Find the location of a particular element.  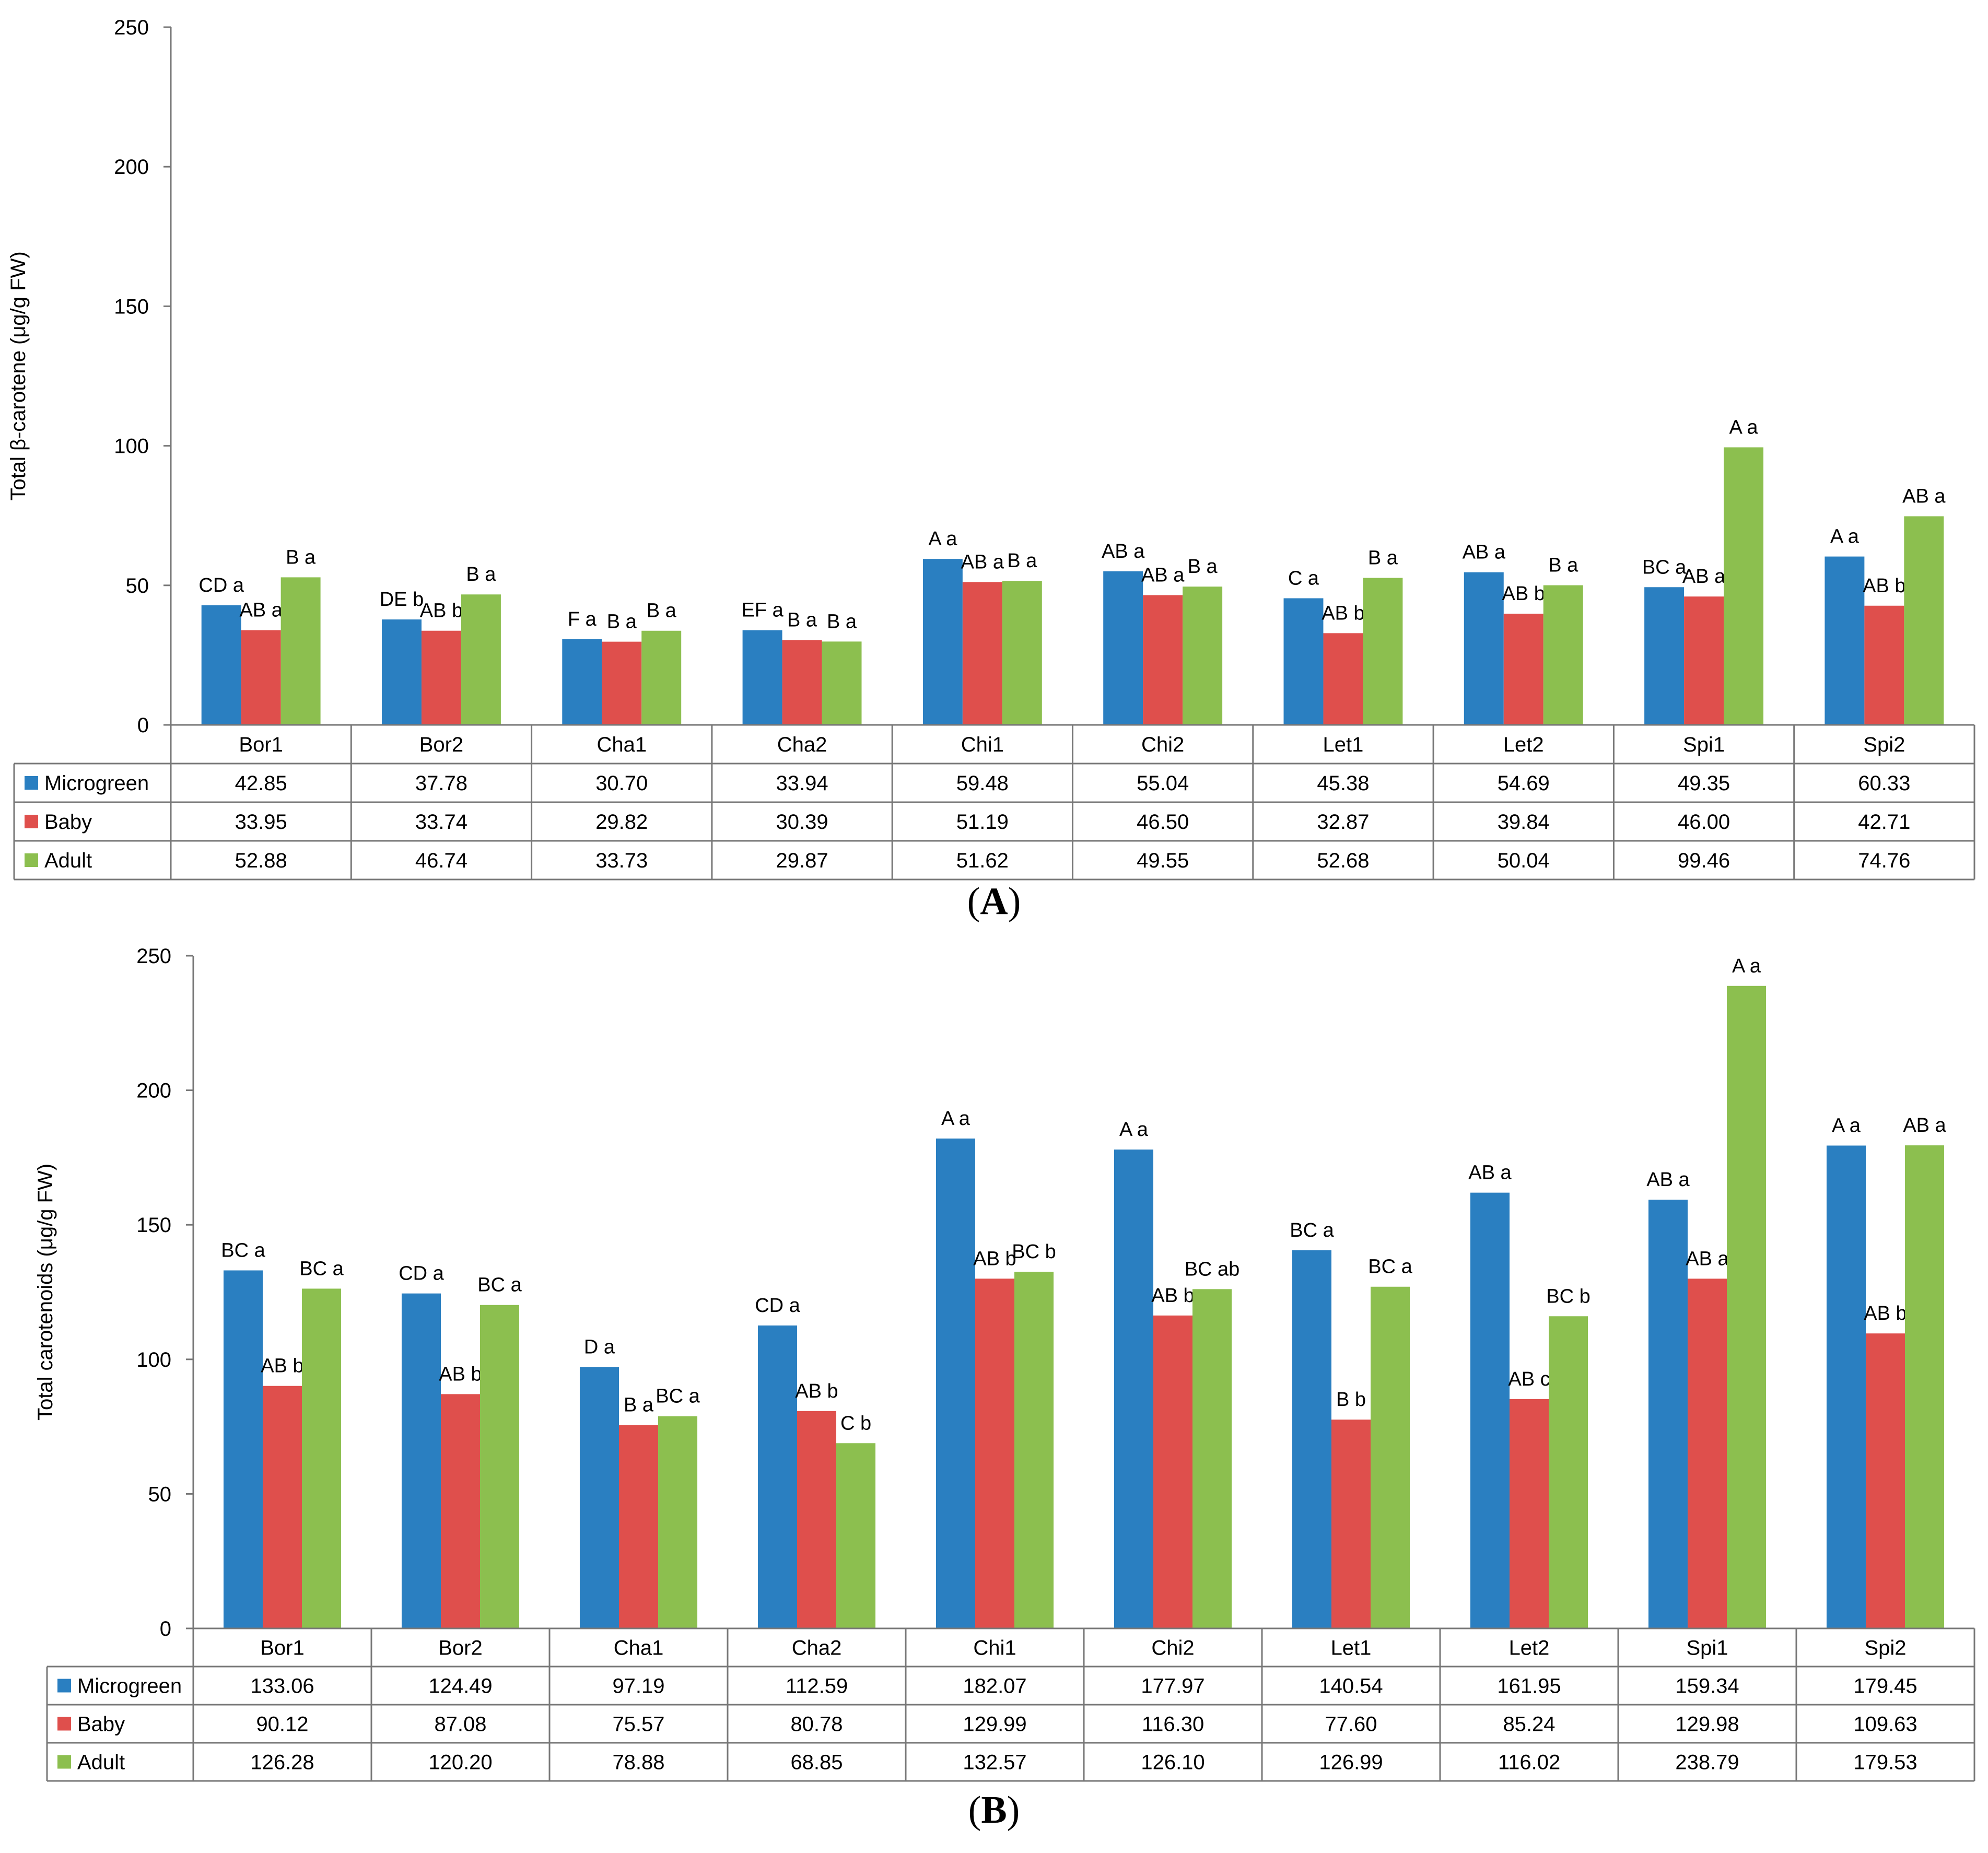

charta-y-axis-title: Total β-carotene (μg/g FW) is located at coordinates (18, 375).